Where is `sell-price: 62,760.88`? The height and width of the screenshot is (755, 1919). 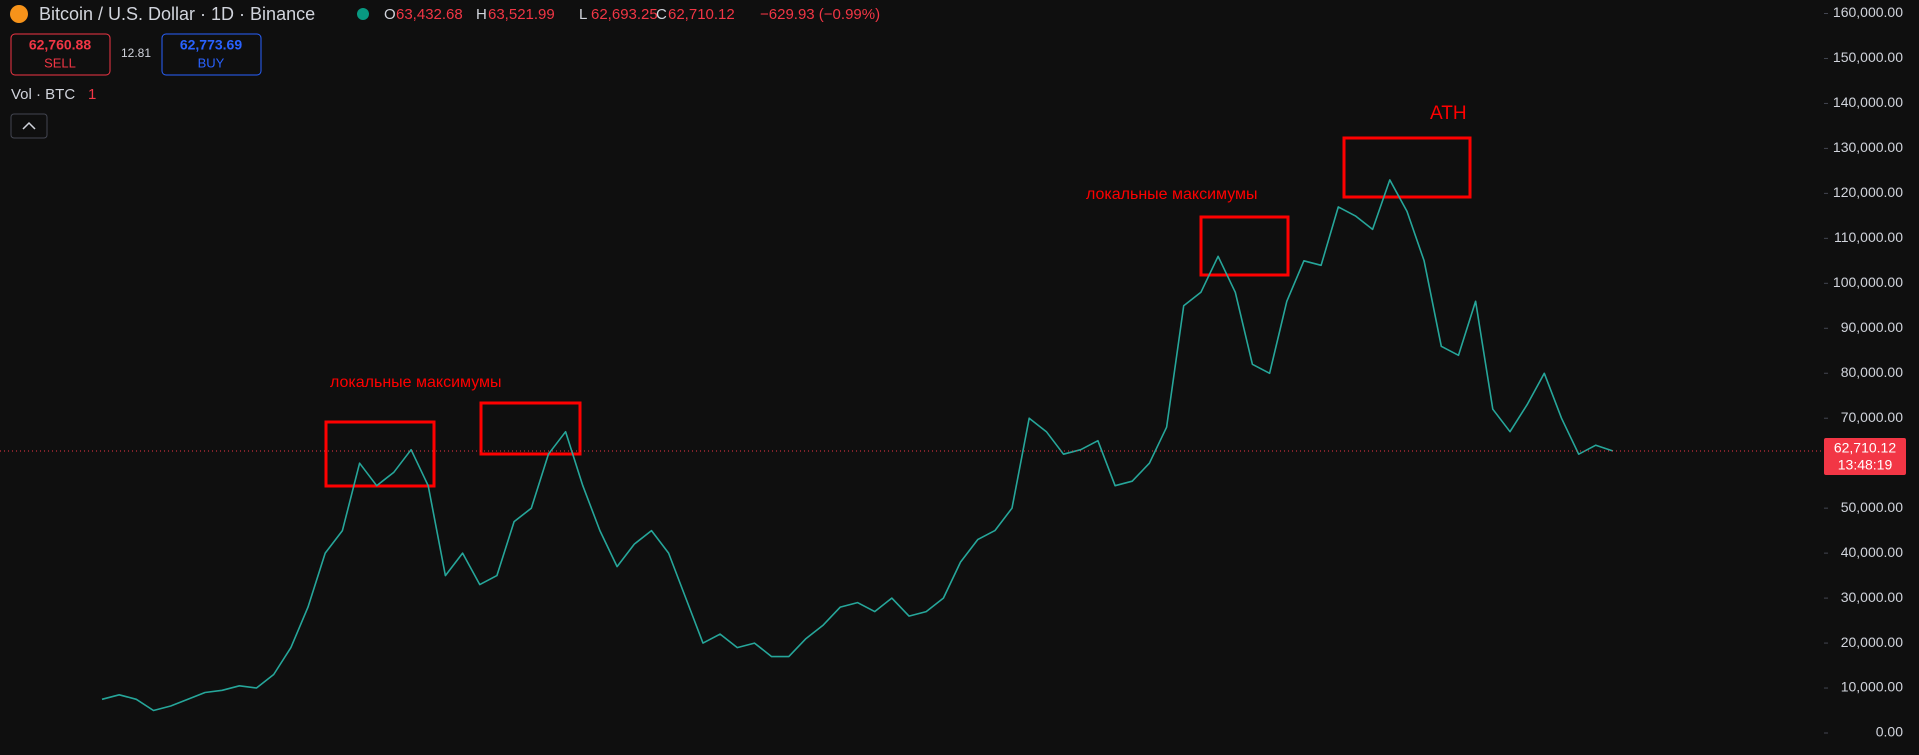 sell-price: 62,760.88 is located at coordinates (60, 45).